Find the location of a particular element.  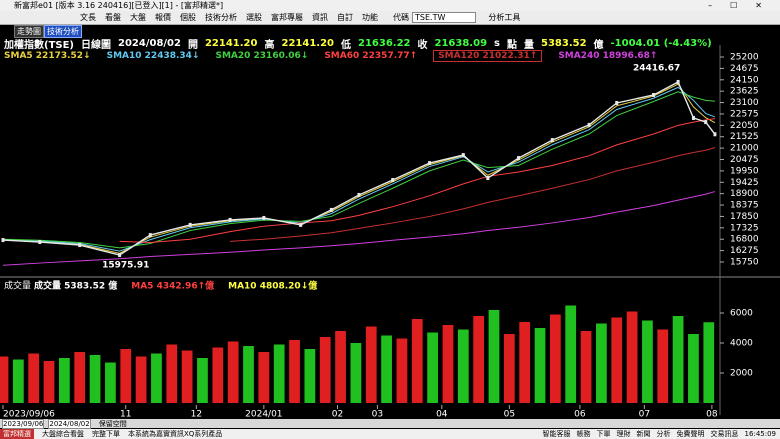

tools-menu: 分析工具 is located at coordinates (504, 17).